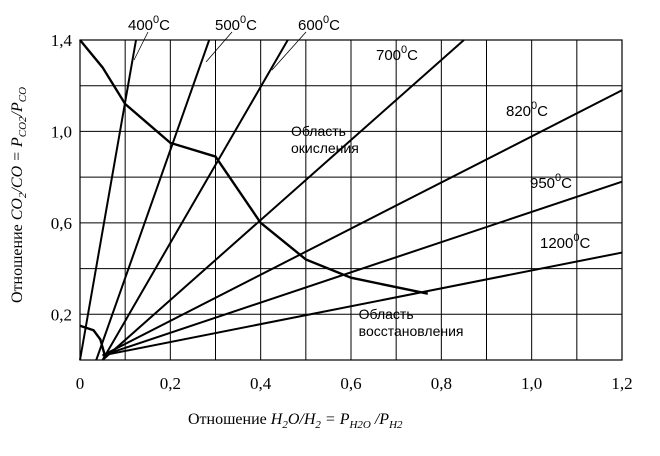  I want to click on isotherm-label: 4000C, so click(149, 24).